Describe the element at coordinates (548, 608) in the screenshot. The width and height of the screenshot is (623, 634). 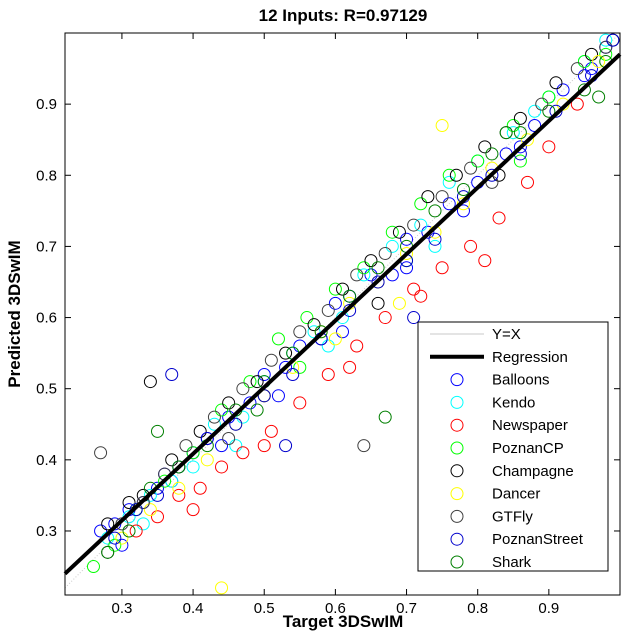
I see `x-tick-label: 0.9` at that location.